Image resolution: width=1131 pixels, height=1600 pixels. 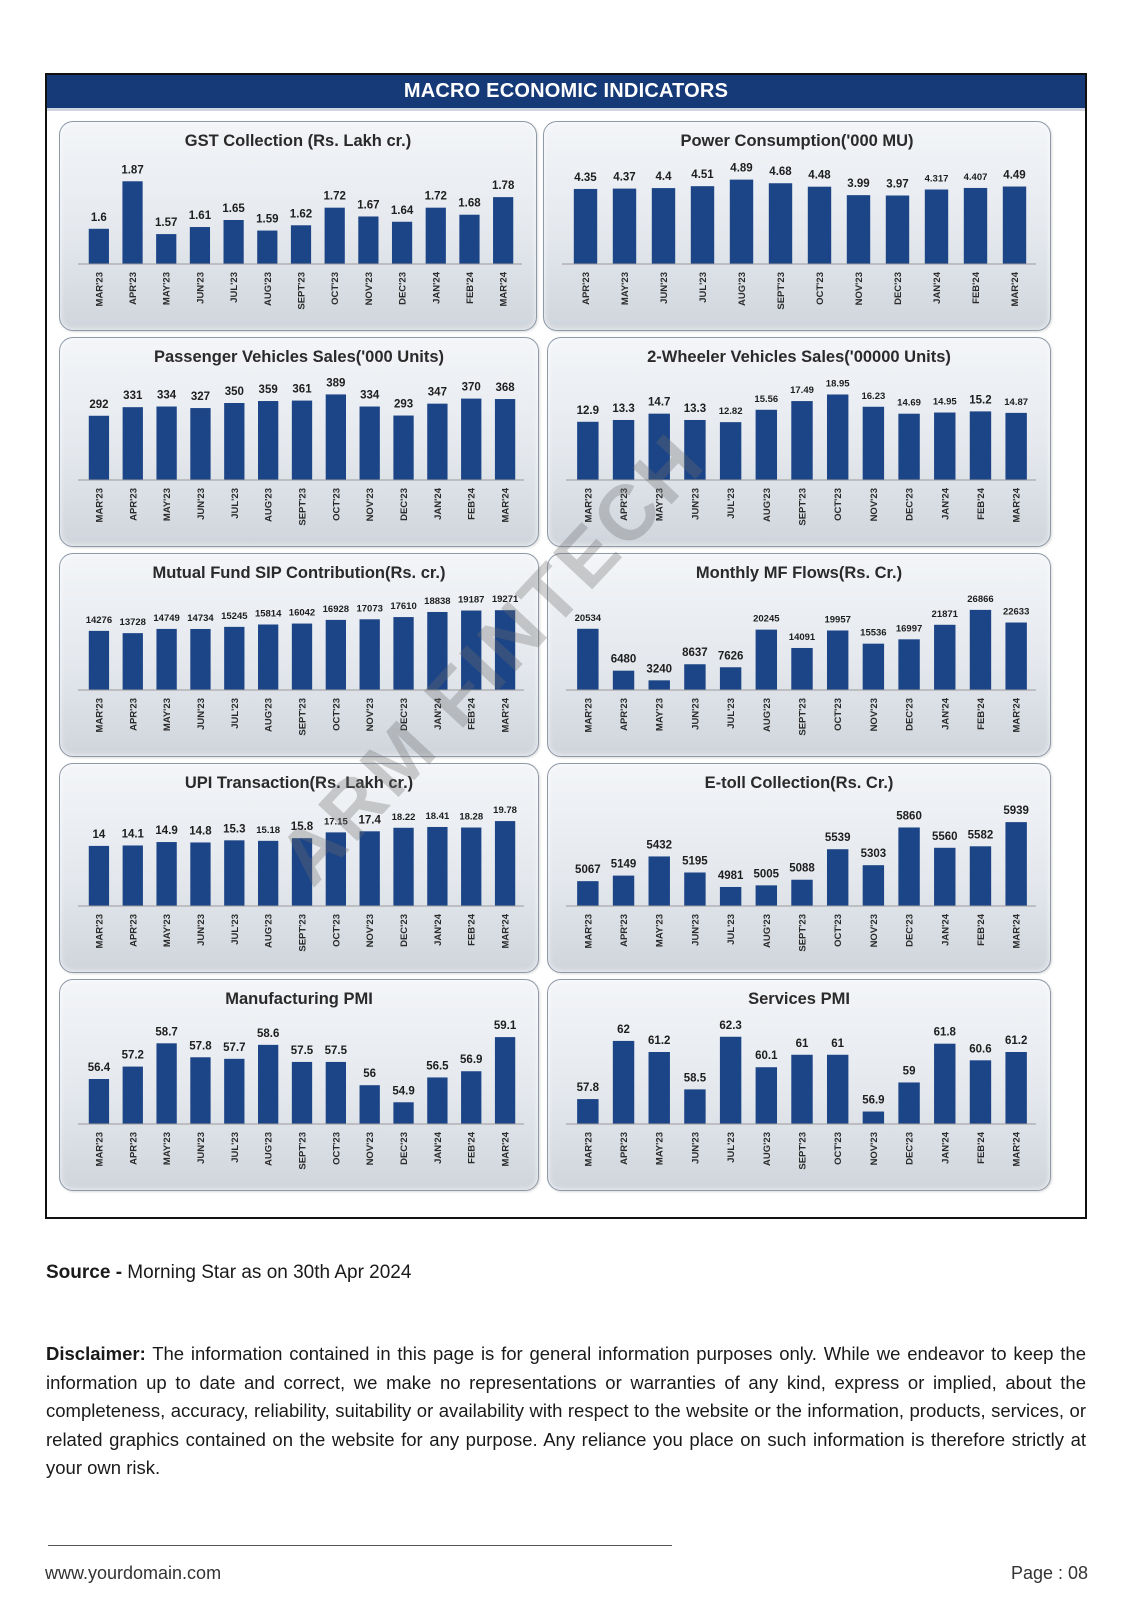 I want to click on data-label: 15.8, so click(x=302, y=827).